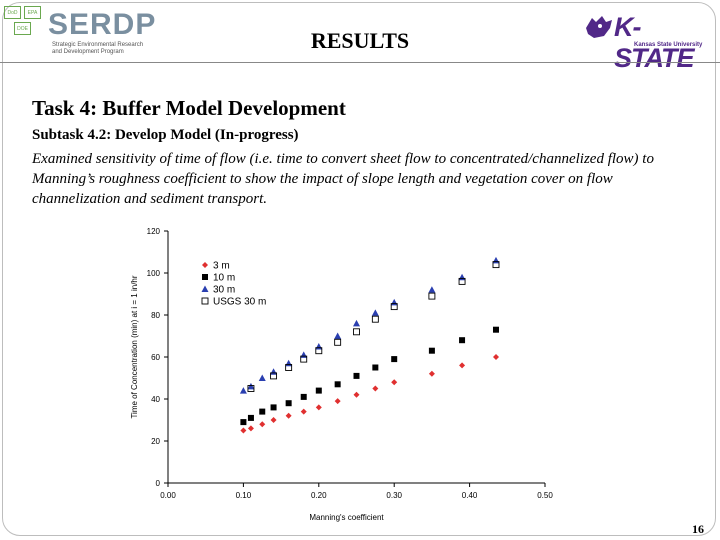 This screenshot has height=540, width=720. I want to click on y-tick-label: 100, so click(154, 273).